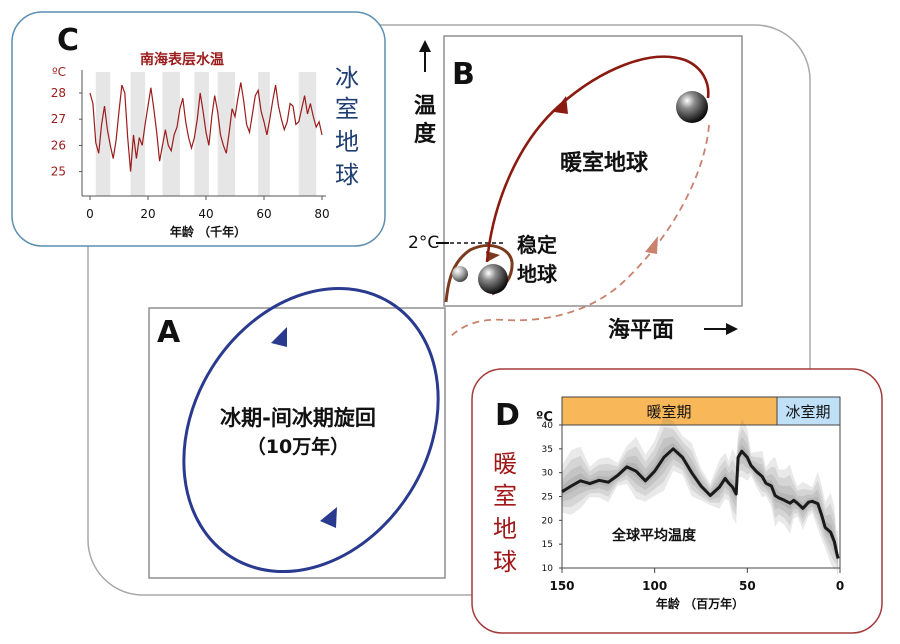 Image resolution: width=900 pixels, height=644 pixels. Describe the element at coordinates (651, 245) in the screenshot. I see `return-path-arrow` at that location.